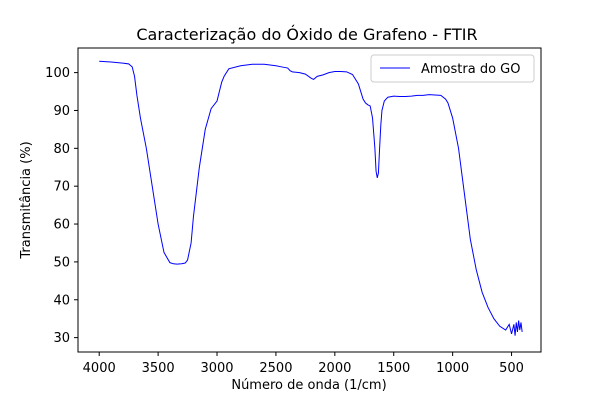 The image size is (600, 400). What do you see at coordinates (61, 262) in the screenshot?
I see `y-tick-label: 50` at bounding box center [61, 262].